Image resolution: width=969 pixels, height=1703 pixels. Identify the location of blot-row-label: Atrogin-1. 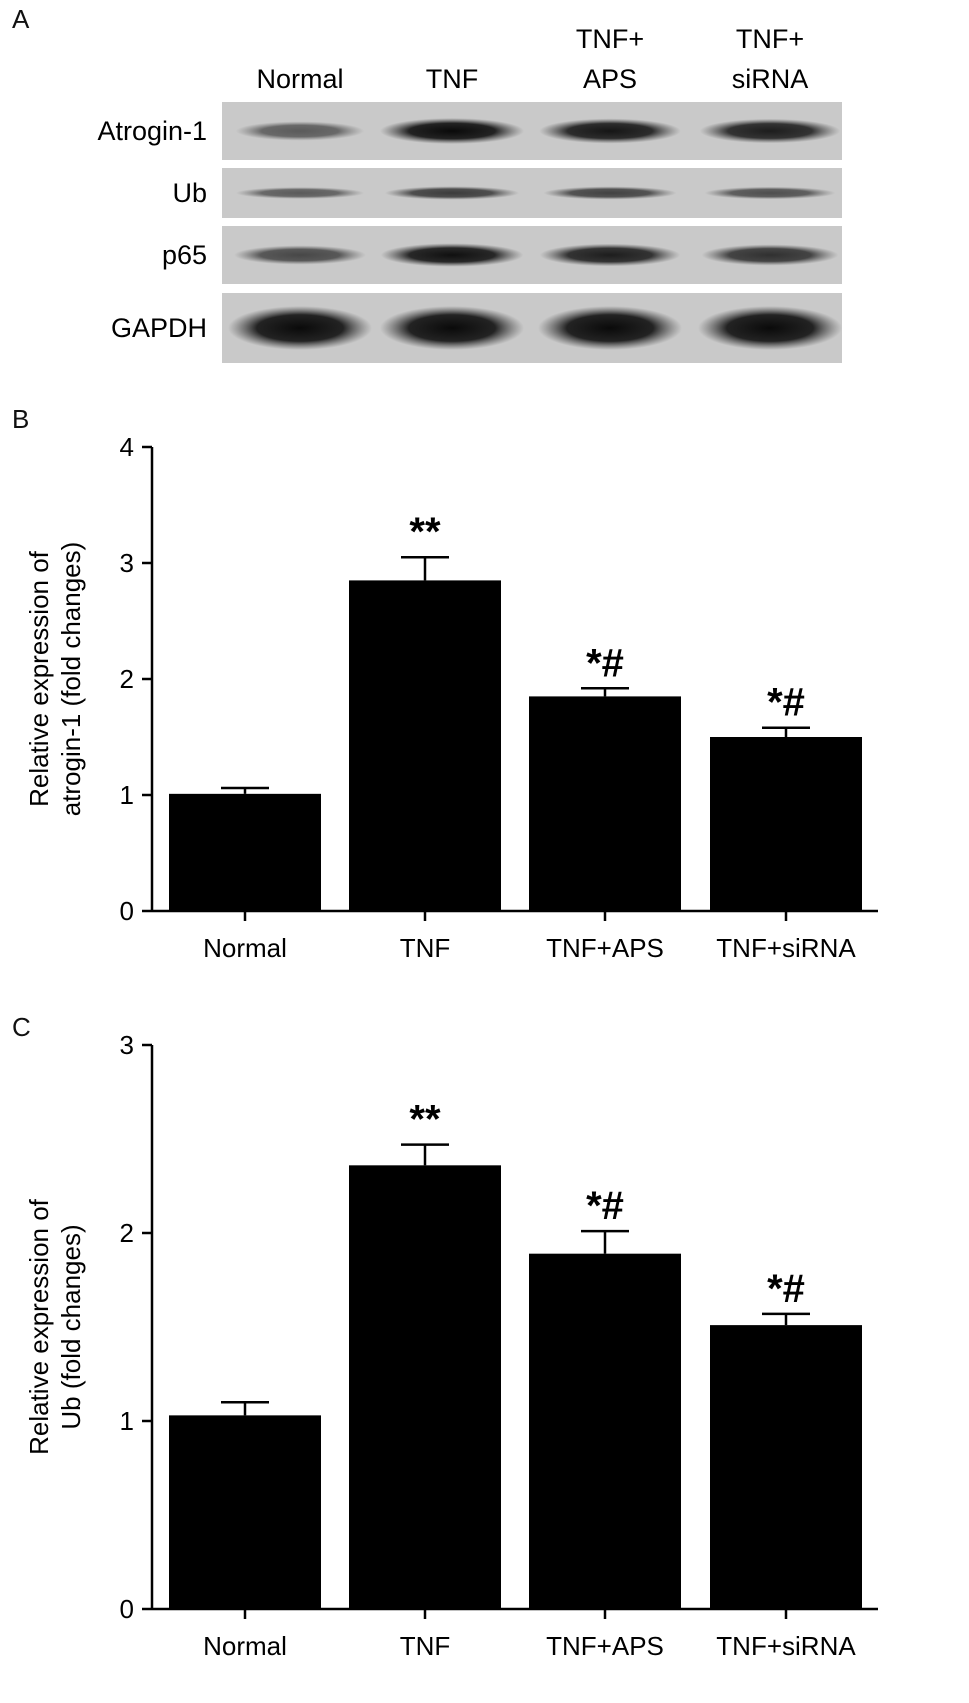
(152, 131).